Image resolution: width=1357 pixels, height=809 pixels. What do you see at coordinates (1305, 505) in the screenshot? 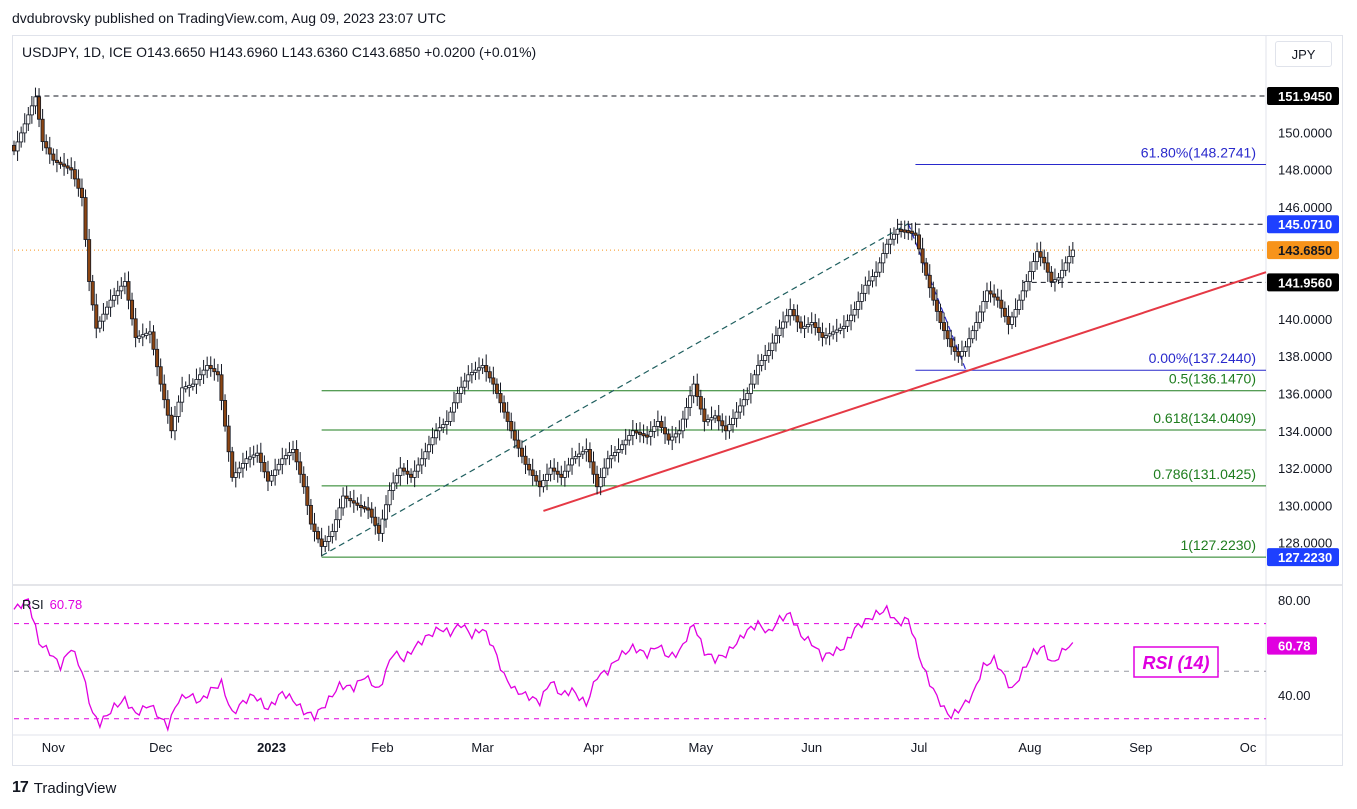
I see `y-tick-label: 130.0000` at bounding box center [1305, 505].